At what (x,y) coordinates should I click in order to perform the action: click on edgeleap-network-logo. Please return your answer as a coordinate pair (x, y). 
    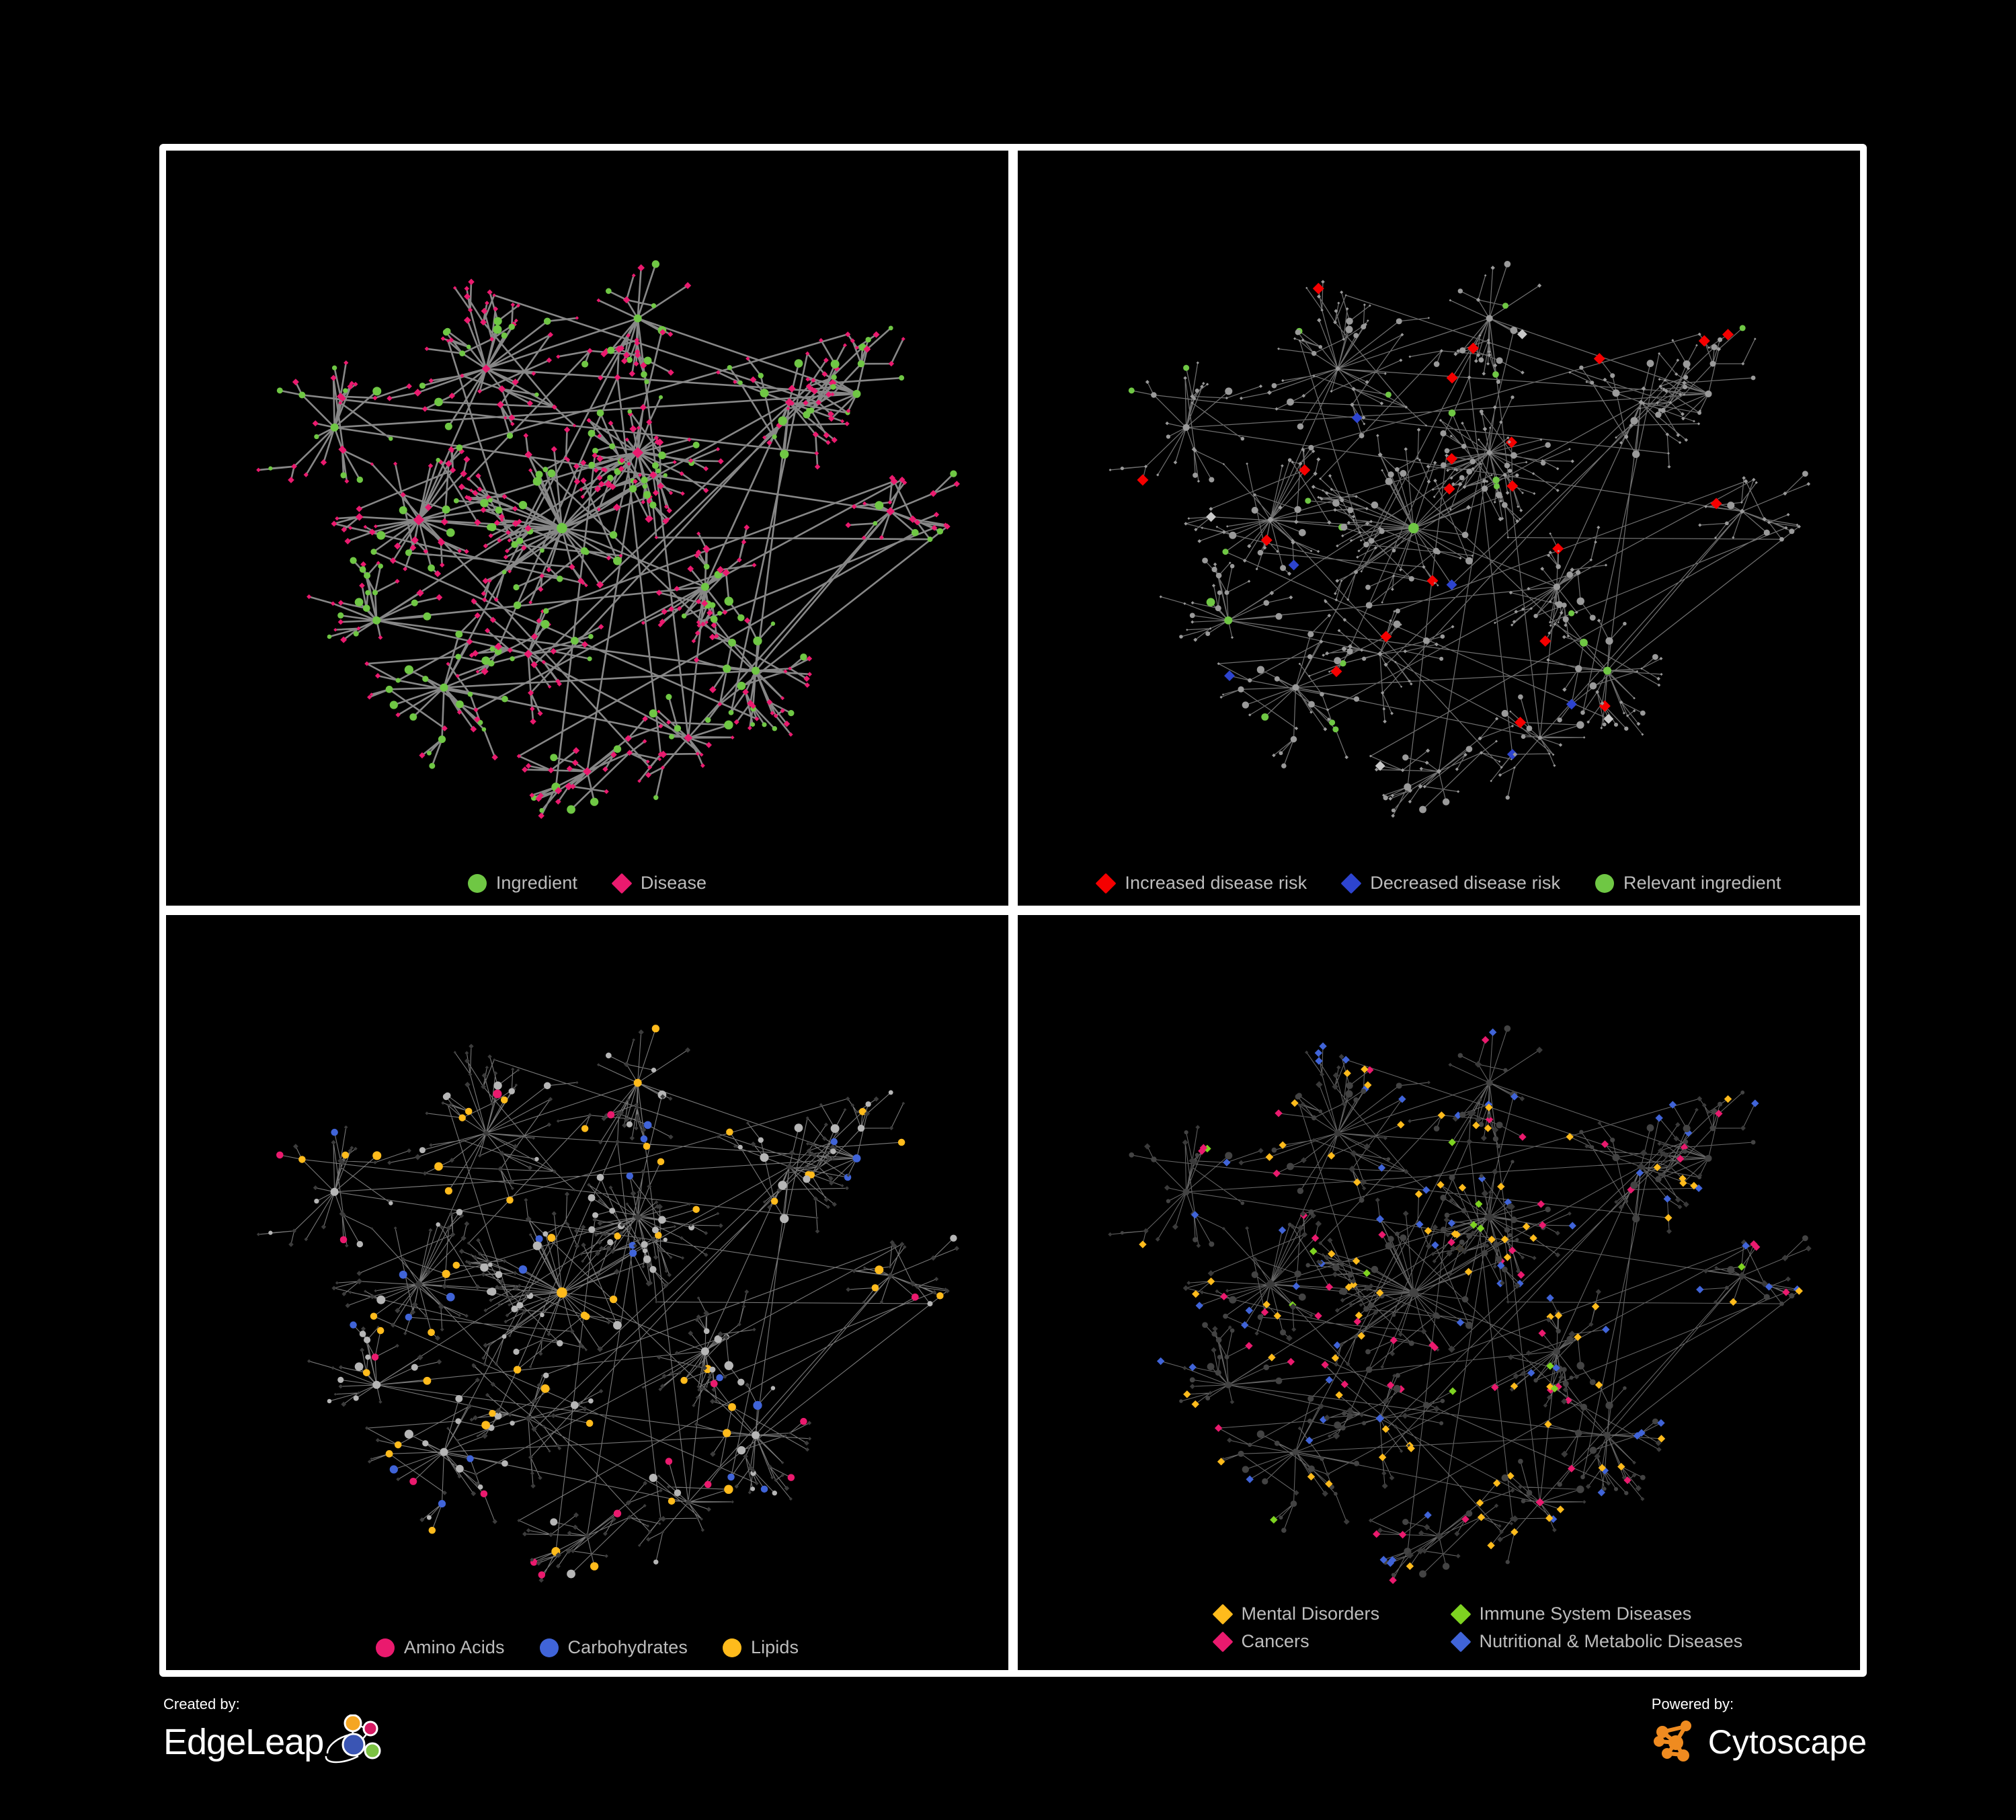
    Looking at the image, I should click on (353, 1741).